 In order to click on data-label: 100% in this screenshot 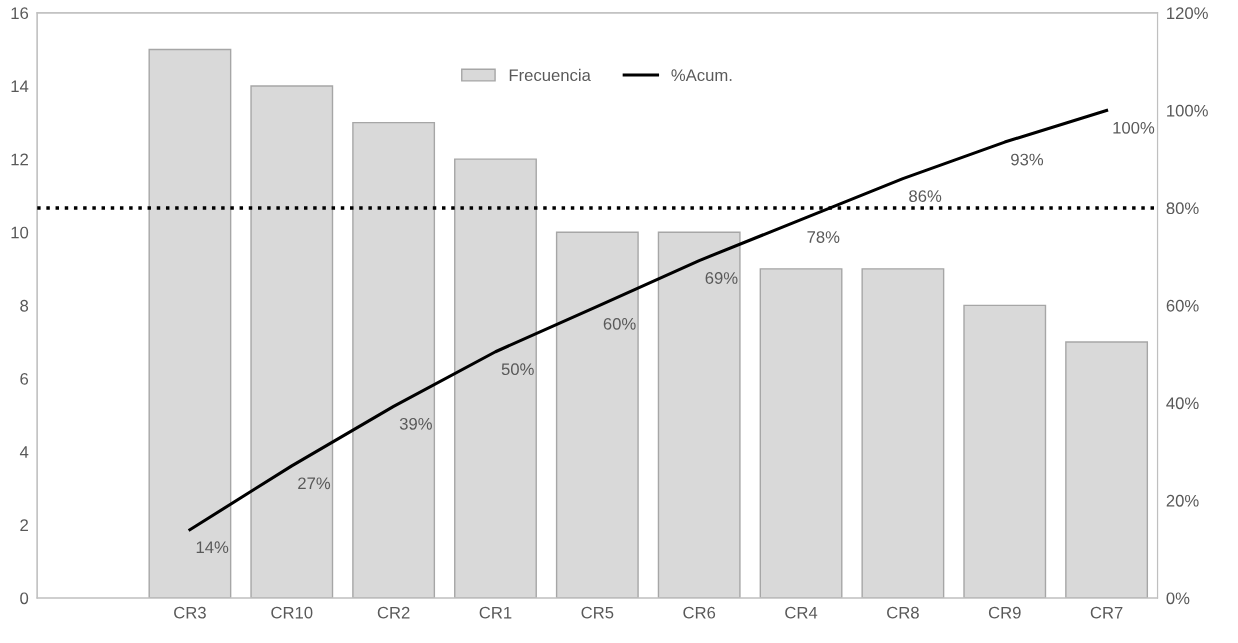, I will do `click(1134, 127)`.